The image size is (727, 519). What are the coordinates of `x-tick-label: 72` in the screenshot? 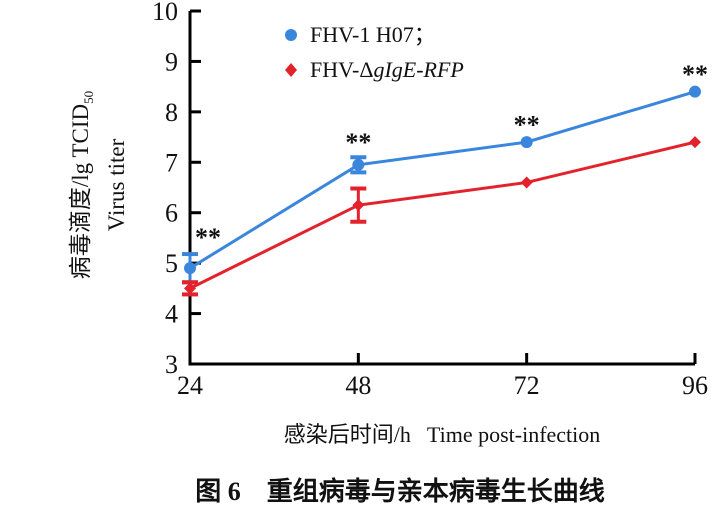 It's located at (527, 385).